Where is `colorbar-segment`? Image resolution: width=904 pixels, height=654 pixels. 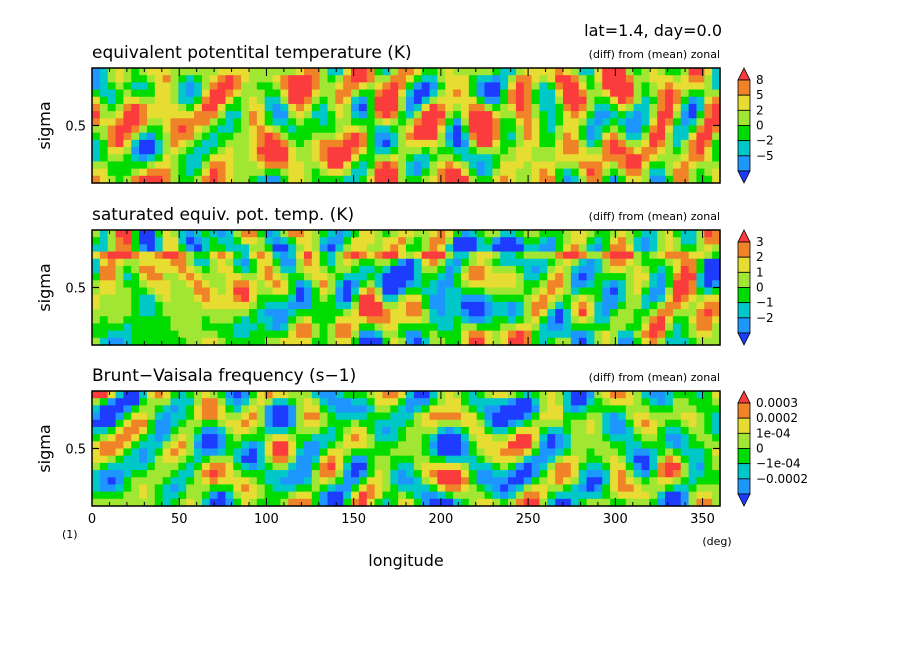 colorbar-segment is located at coordinates (744, 264).